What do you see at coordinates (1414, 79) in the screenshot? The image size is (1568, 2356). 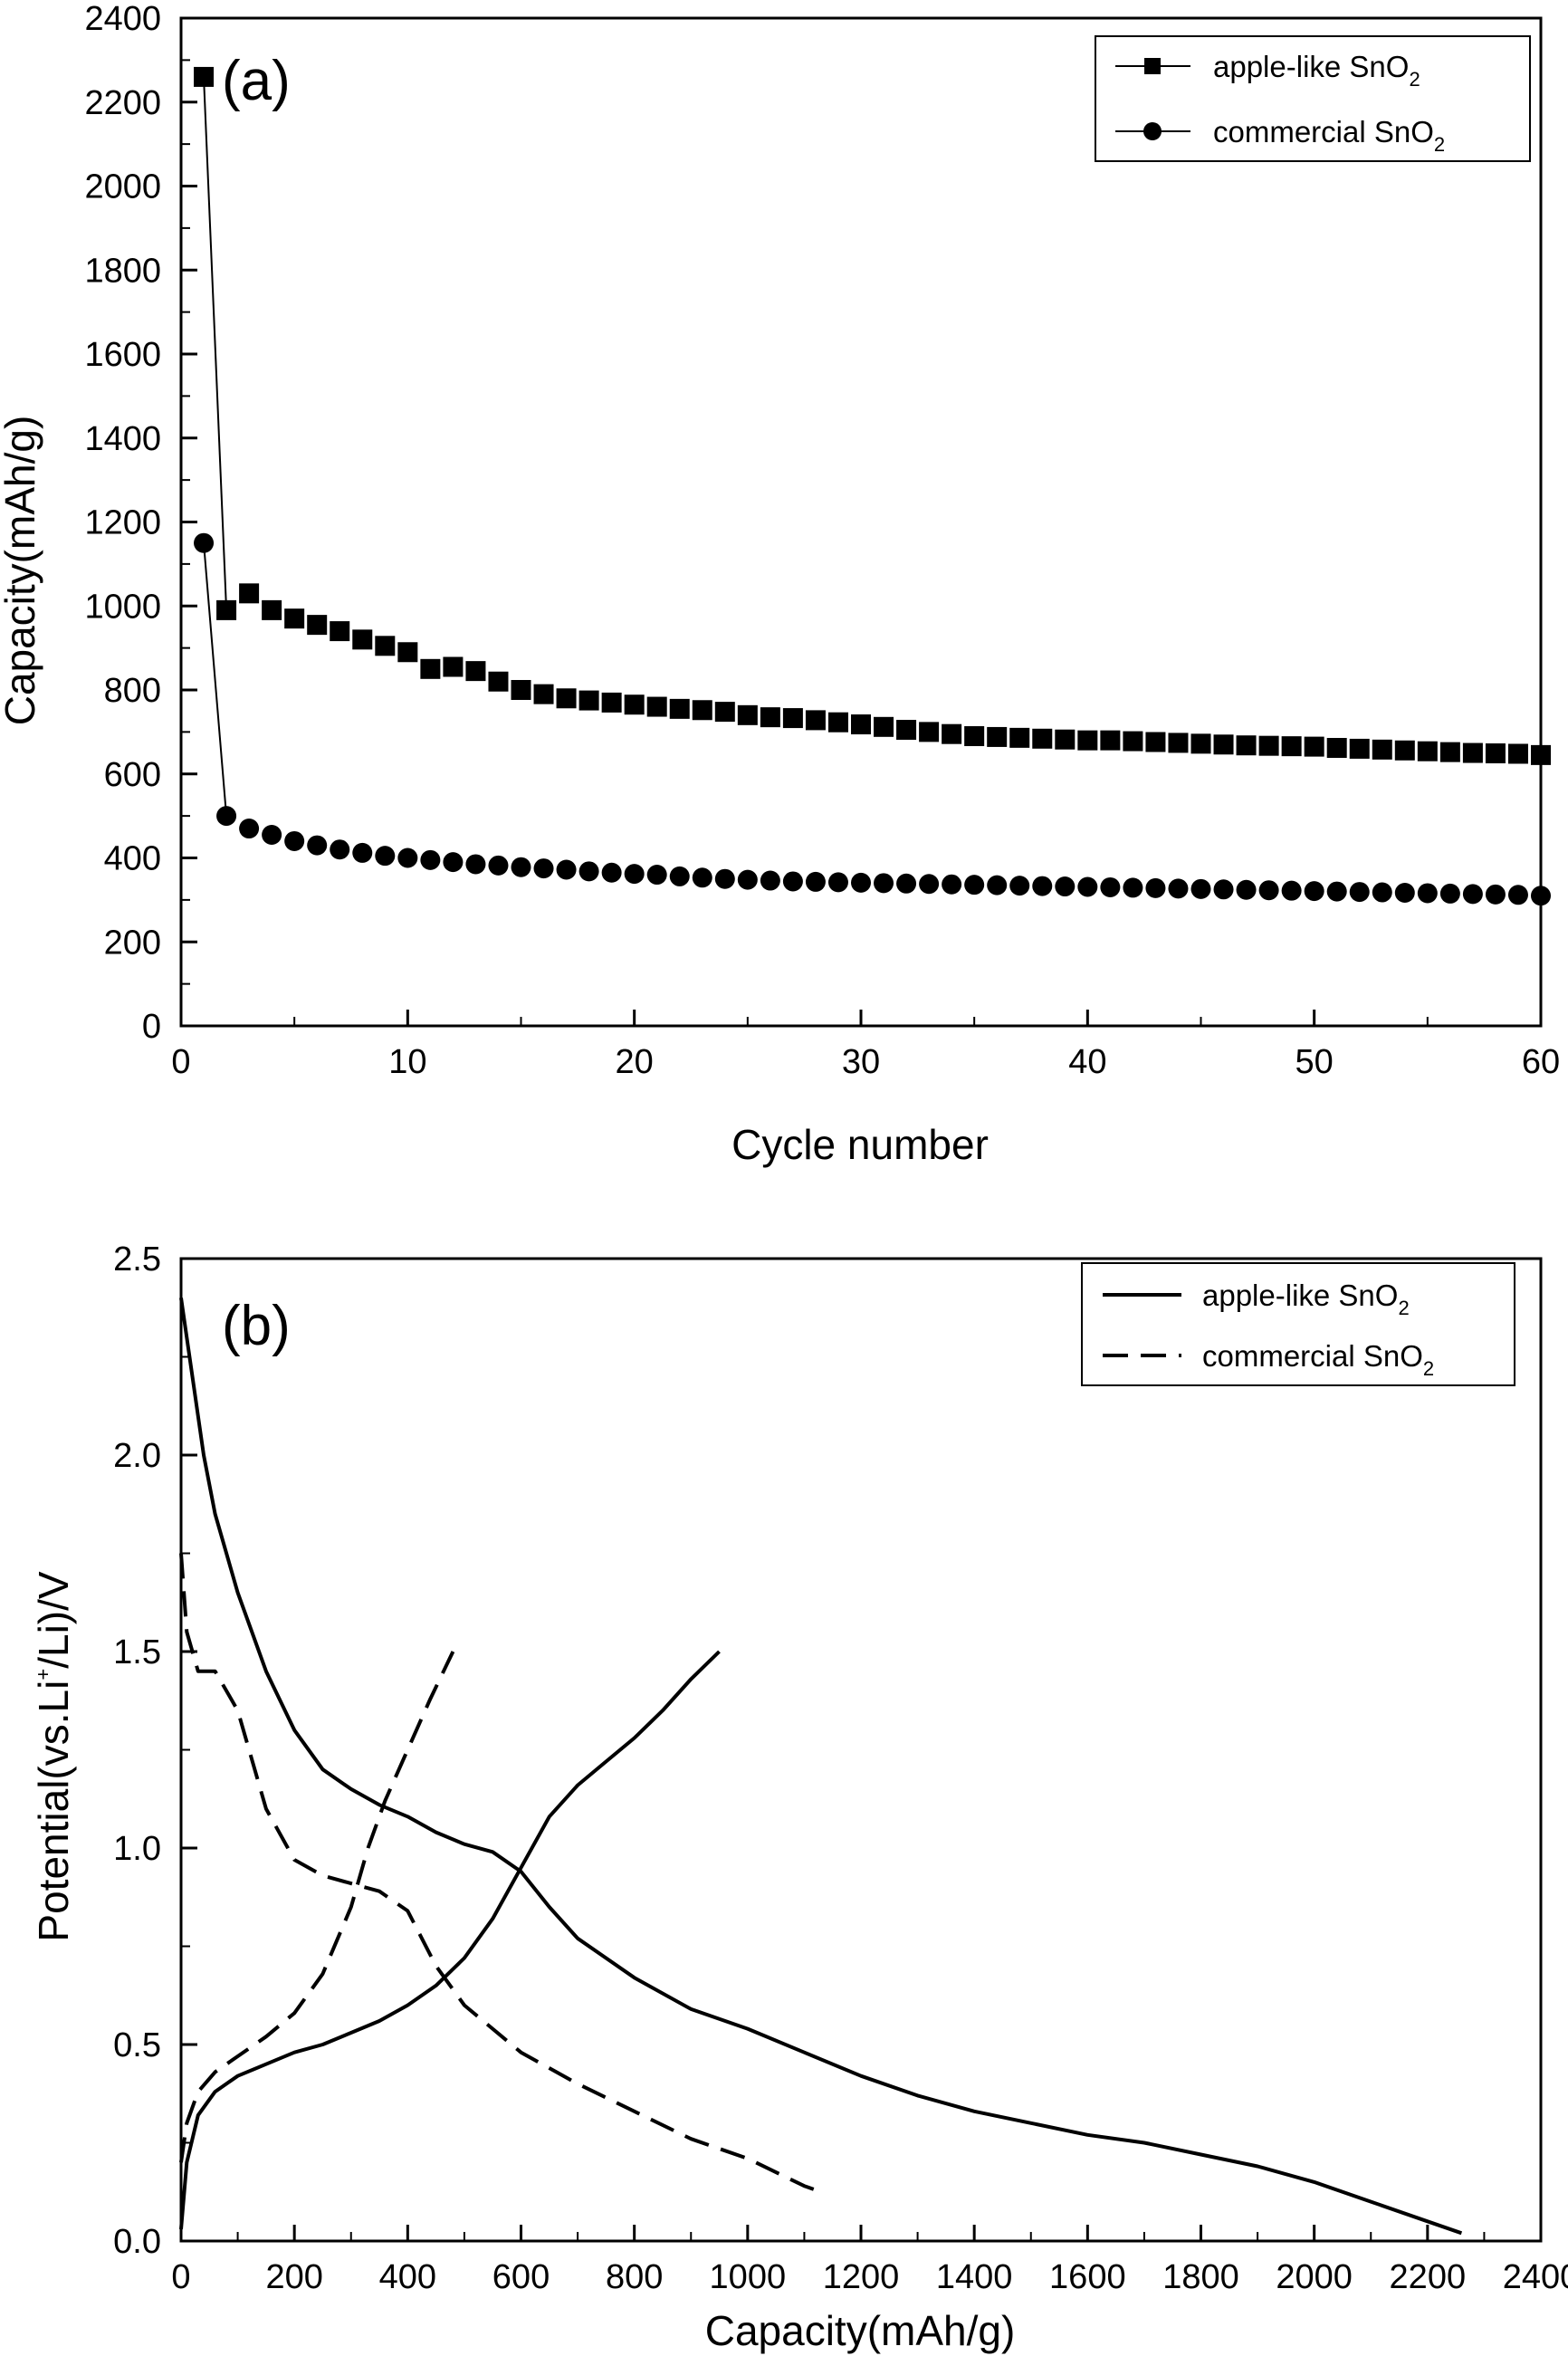 I see `legend-a-apple-subscript: 2` at bounding box center [1414, 79].